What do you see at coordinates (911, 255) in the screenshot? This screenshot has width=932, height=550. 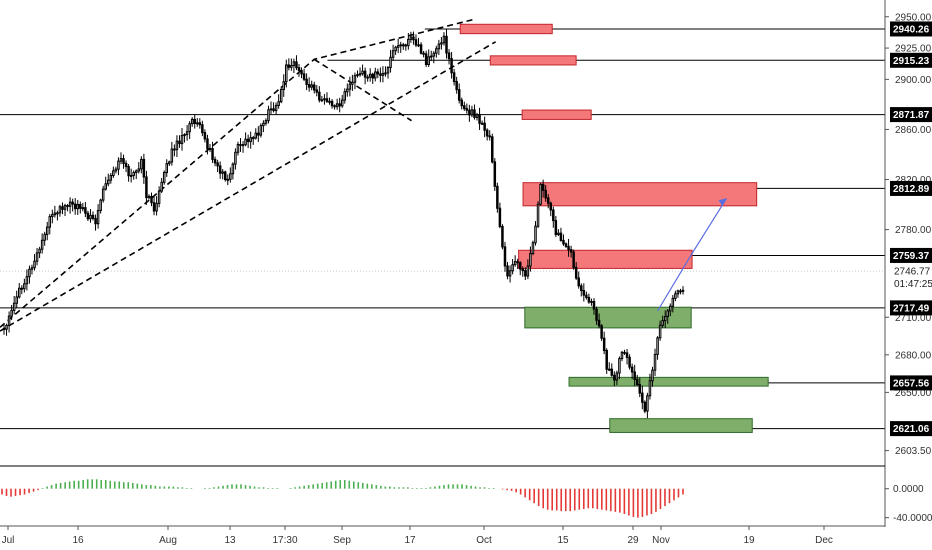 I see `price-badge` at bounding box center [911, 255].